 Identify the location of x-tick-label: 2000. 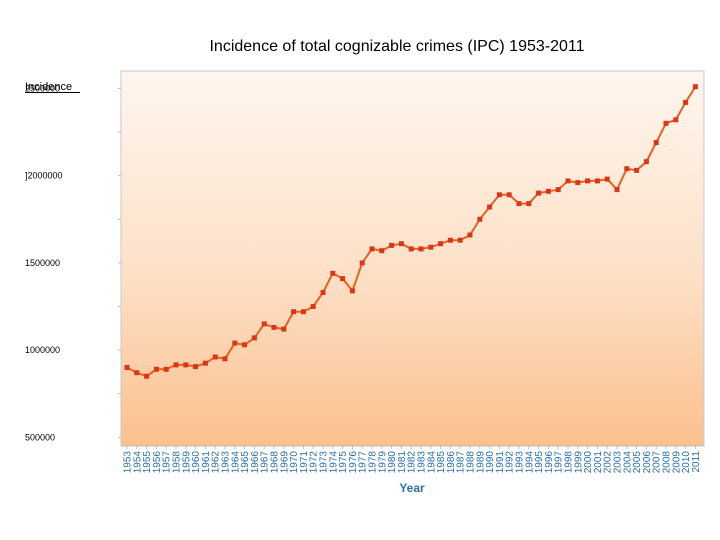
(588, 462).